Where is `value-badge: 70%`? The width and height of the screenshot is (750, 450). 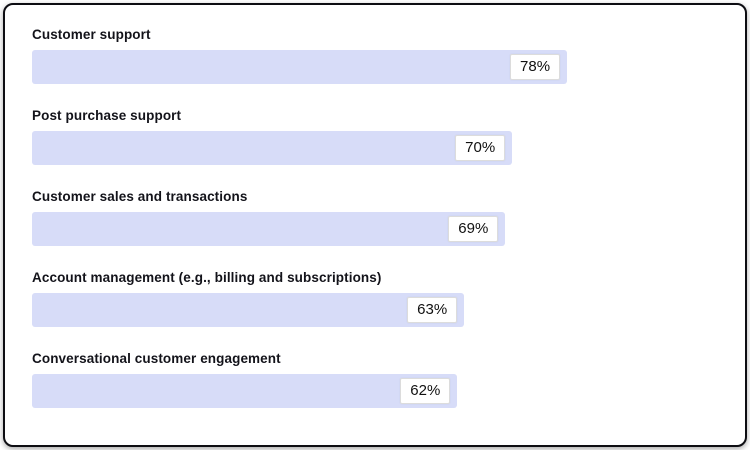 value-badge: 70% is located at coordinates (480, 148).